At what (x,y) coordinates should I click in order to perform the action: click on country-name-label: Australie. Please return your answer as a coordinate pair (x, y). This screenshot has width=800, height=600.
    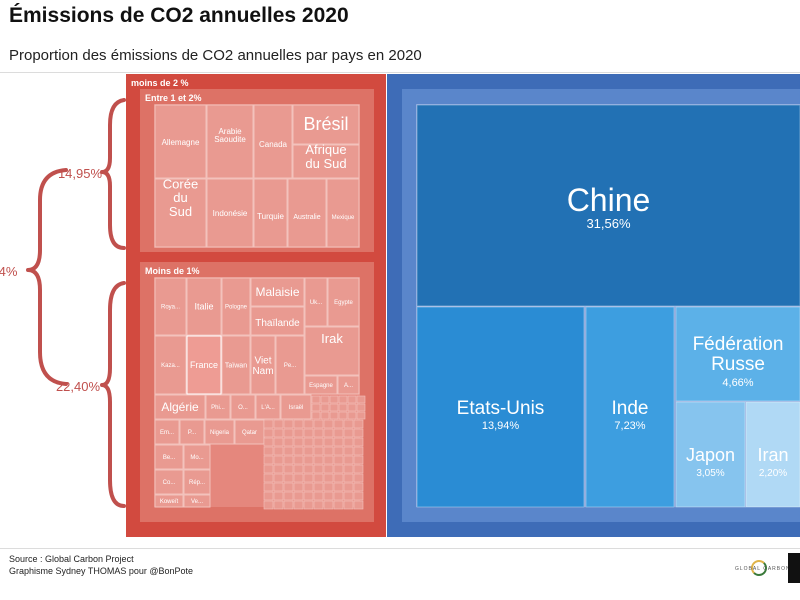
    Looking at the image, I should click on (306, 217).